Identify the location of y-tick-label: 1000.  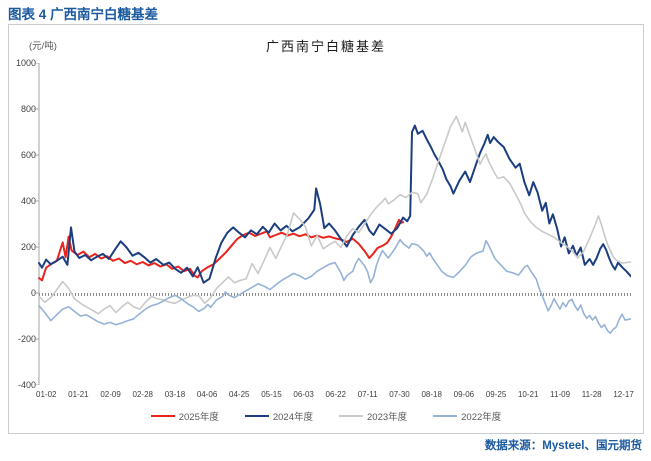
(25, 63).